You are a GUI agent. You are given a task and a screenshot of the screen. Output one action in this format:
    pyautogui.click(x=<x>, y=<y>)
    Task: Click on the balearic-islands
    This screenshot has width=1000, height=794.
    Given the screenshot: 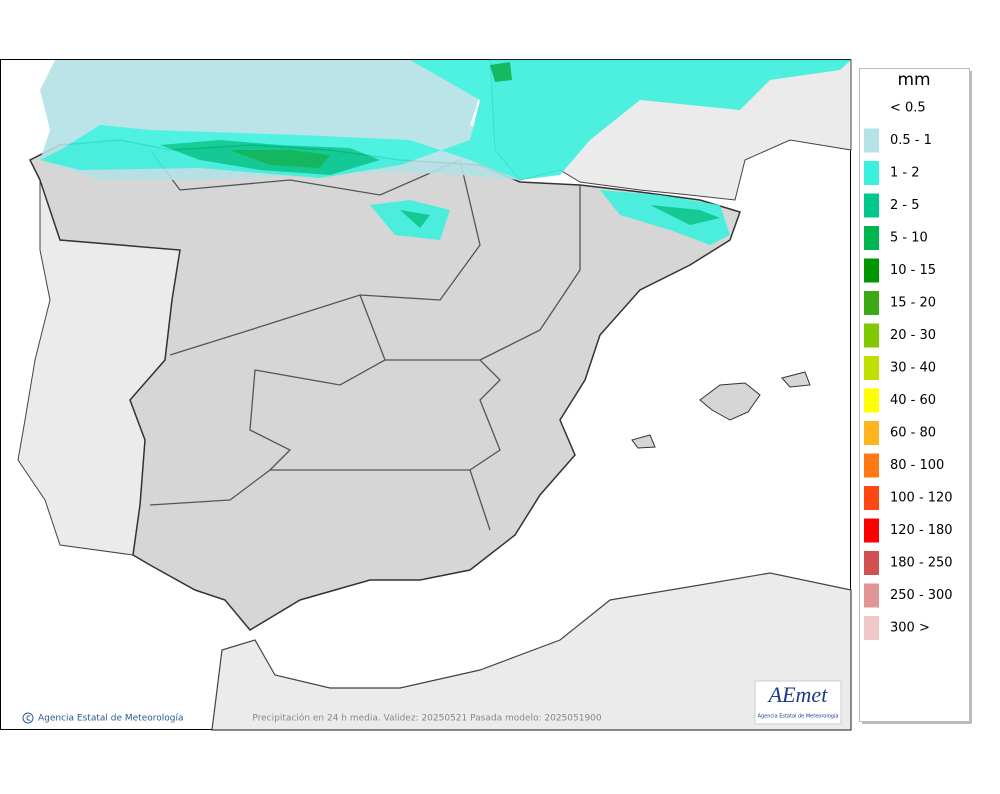 What is the action you would take?
    pyautogui.click(x=721, y=410)
    